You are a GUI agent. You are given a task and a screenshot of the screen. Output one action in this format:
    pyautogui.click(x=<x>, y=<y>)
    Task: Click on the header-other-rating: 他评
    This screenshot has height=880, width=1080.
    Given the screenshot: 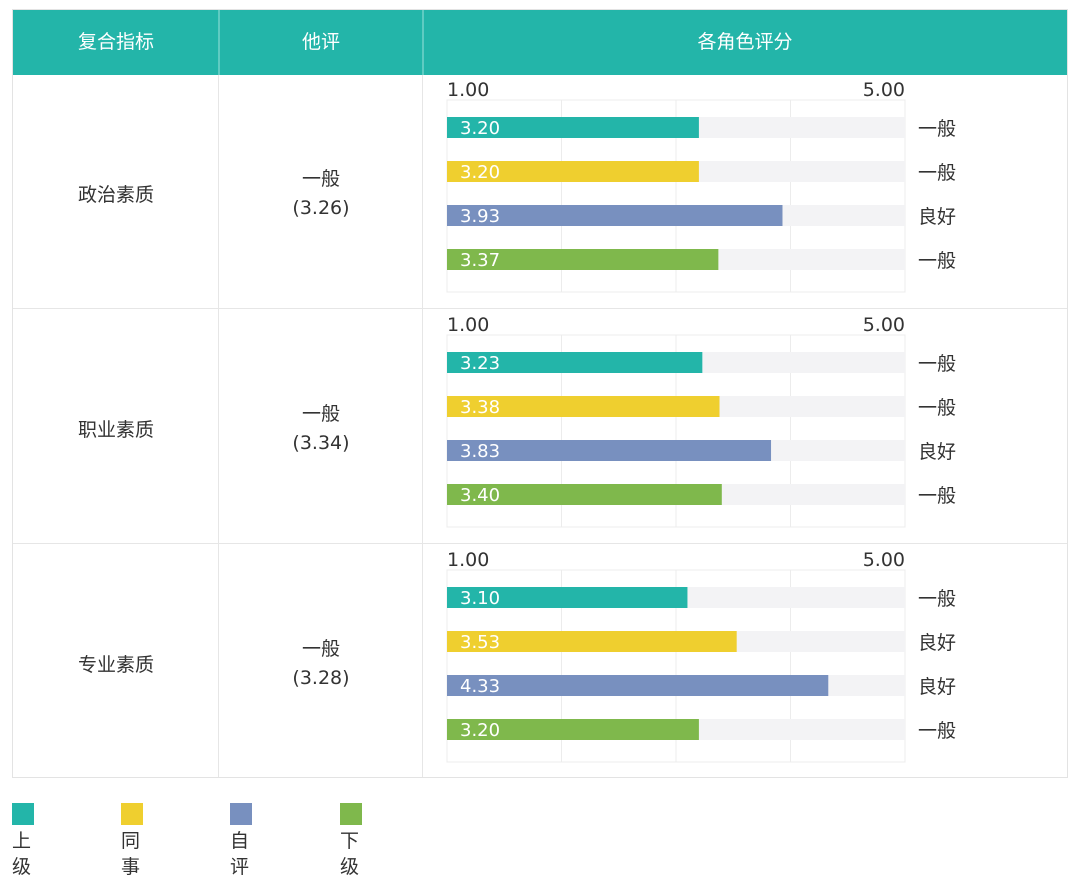 What is the action you would take?
    pyautogui.click(x=320, y=42)
    